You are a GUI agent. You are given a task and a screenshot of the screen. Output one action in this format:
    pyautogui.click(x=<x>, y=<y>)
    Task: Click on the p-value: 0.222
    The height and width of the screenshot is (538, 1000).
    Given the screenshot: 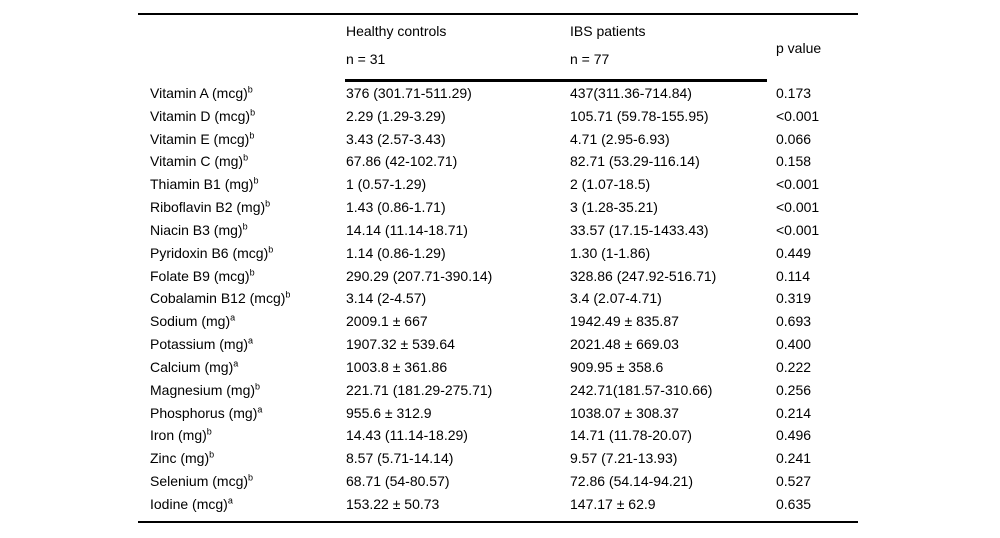 What is the action you would take?
    pyautogui.click(x=794, y=366)
    